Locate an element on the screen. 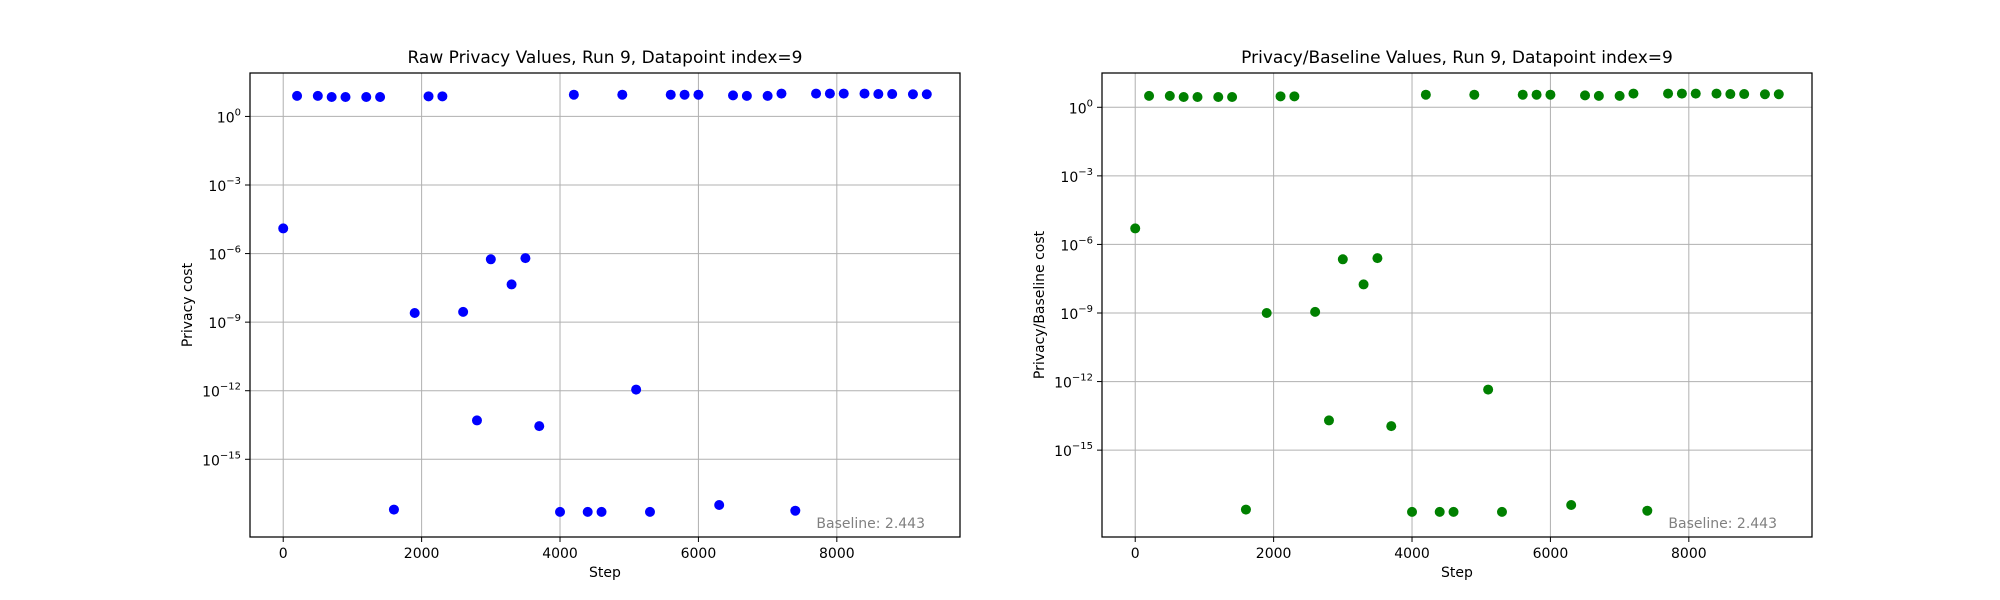 The height and width of the screenshot is (600, 2000). x-tick-label: 4000 is located at coordinates (560, 554).